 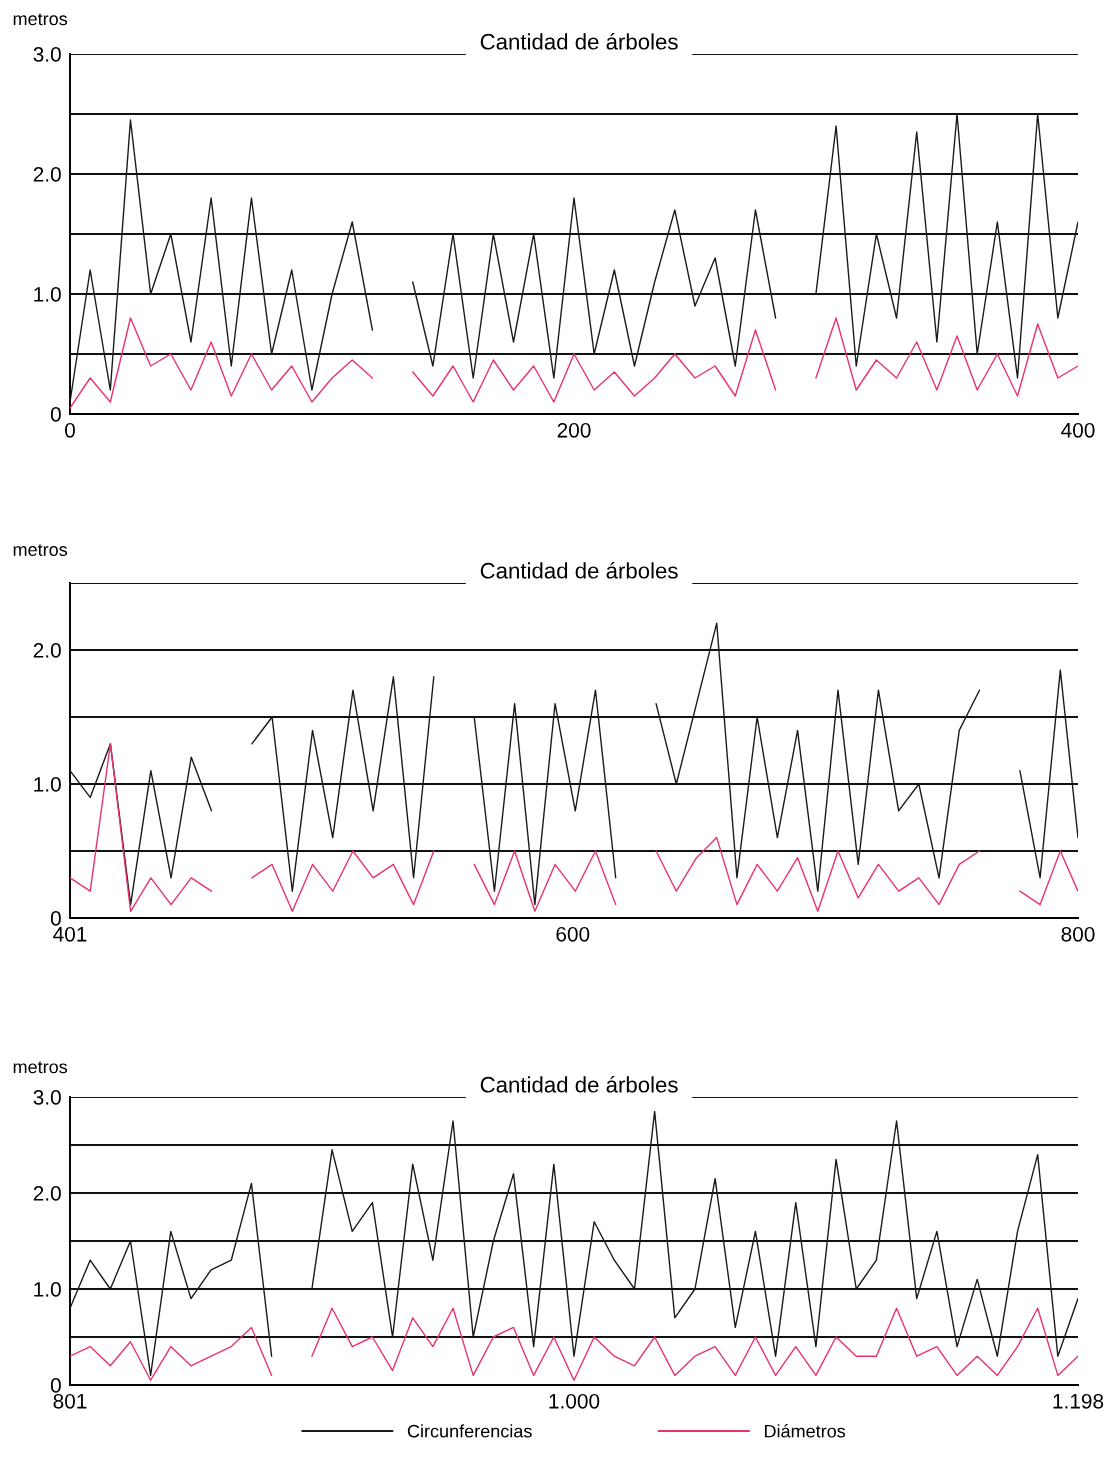 What do you see at coordinates (1078, 934) in the screenshot?
I see `x-tick-label: 800` at bounding box center [1078, 934].